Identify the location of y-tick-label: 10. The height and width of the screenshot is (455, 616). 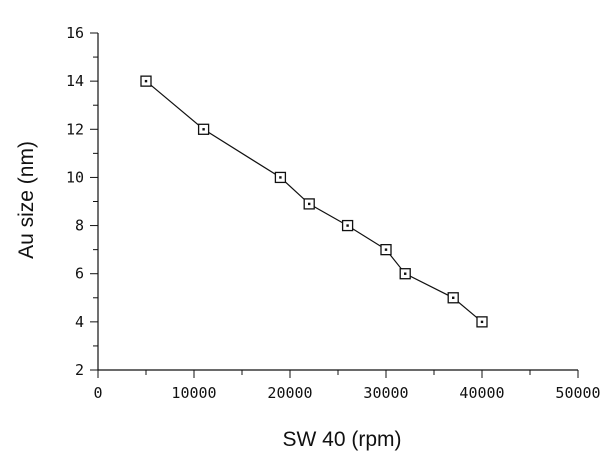
(75, 177).